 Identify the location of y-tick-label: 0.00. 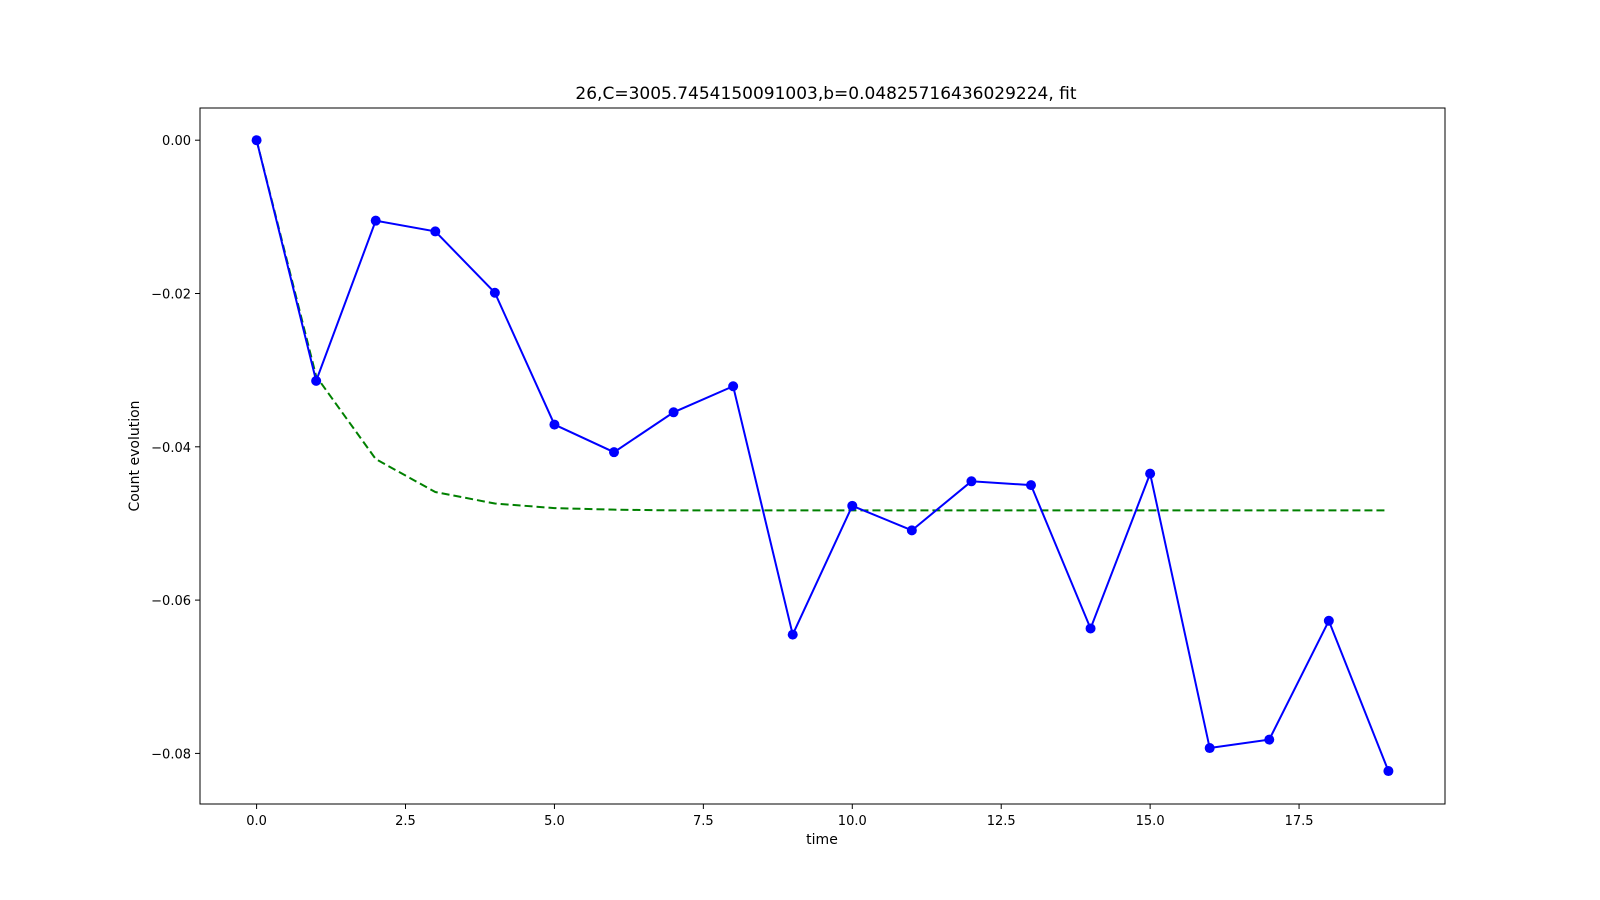
(176, 141).